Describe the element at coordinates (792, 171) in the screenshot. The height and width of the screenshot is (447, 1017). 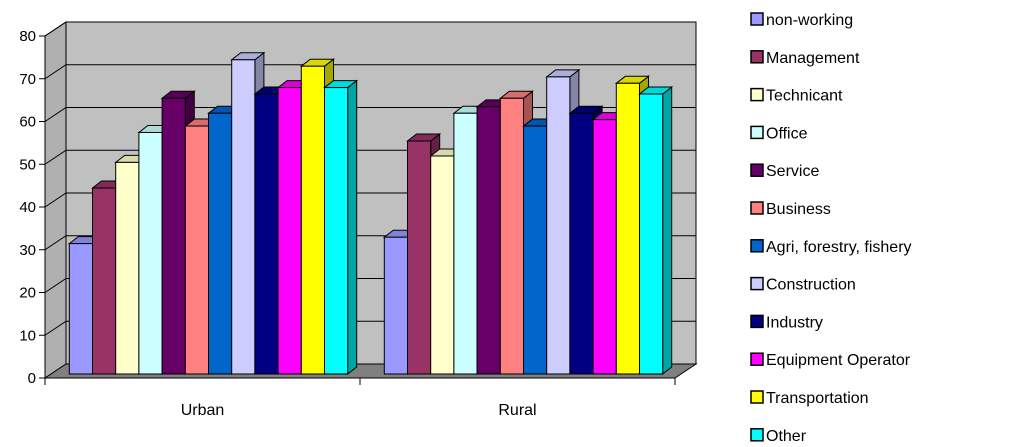
I see `legend-label: Service` at that location.